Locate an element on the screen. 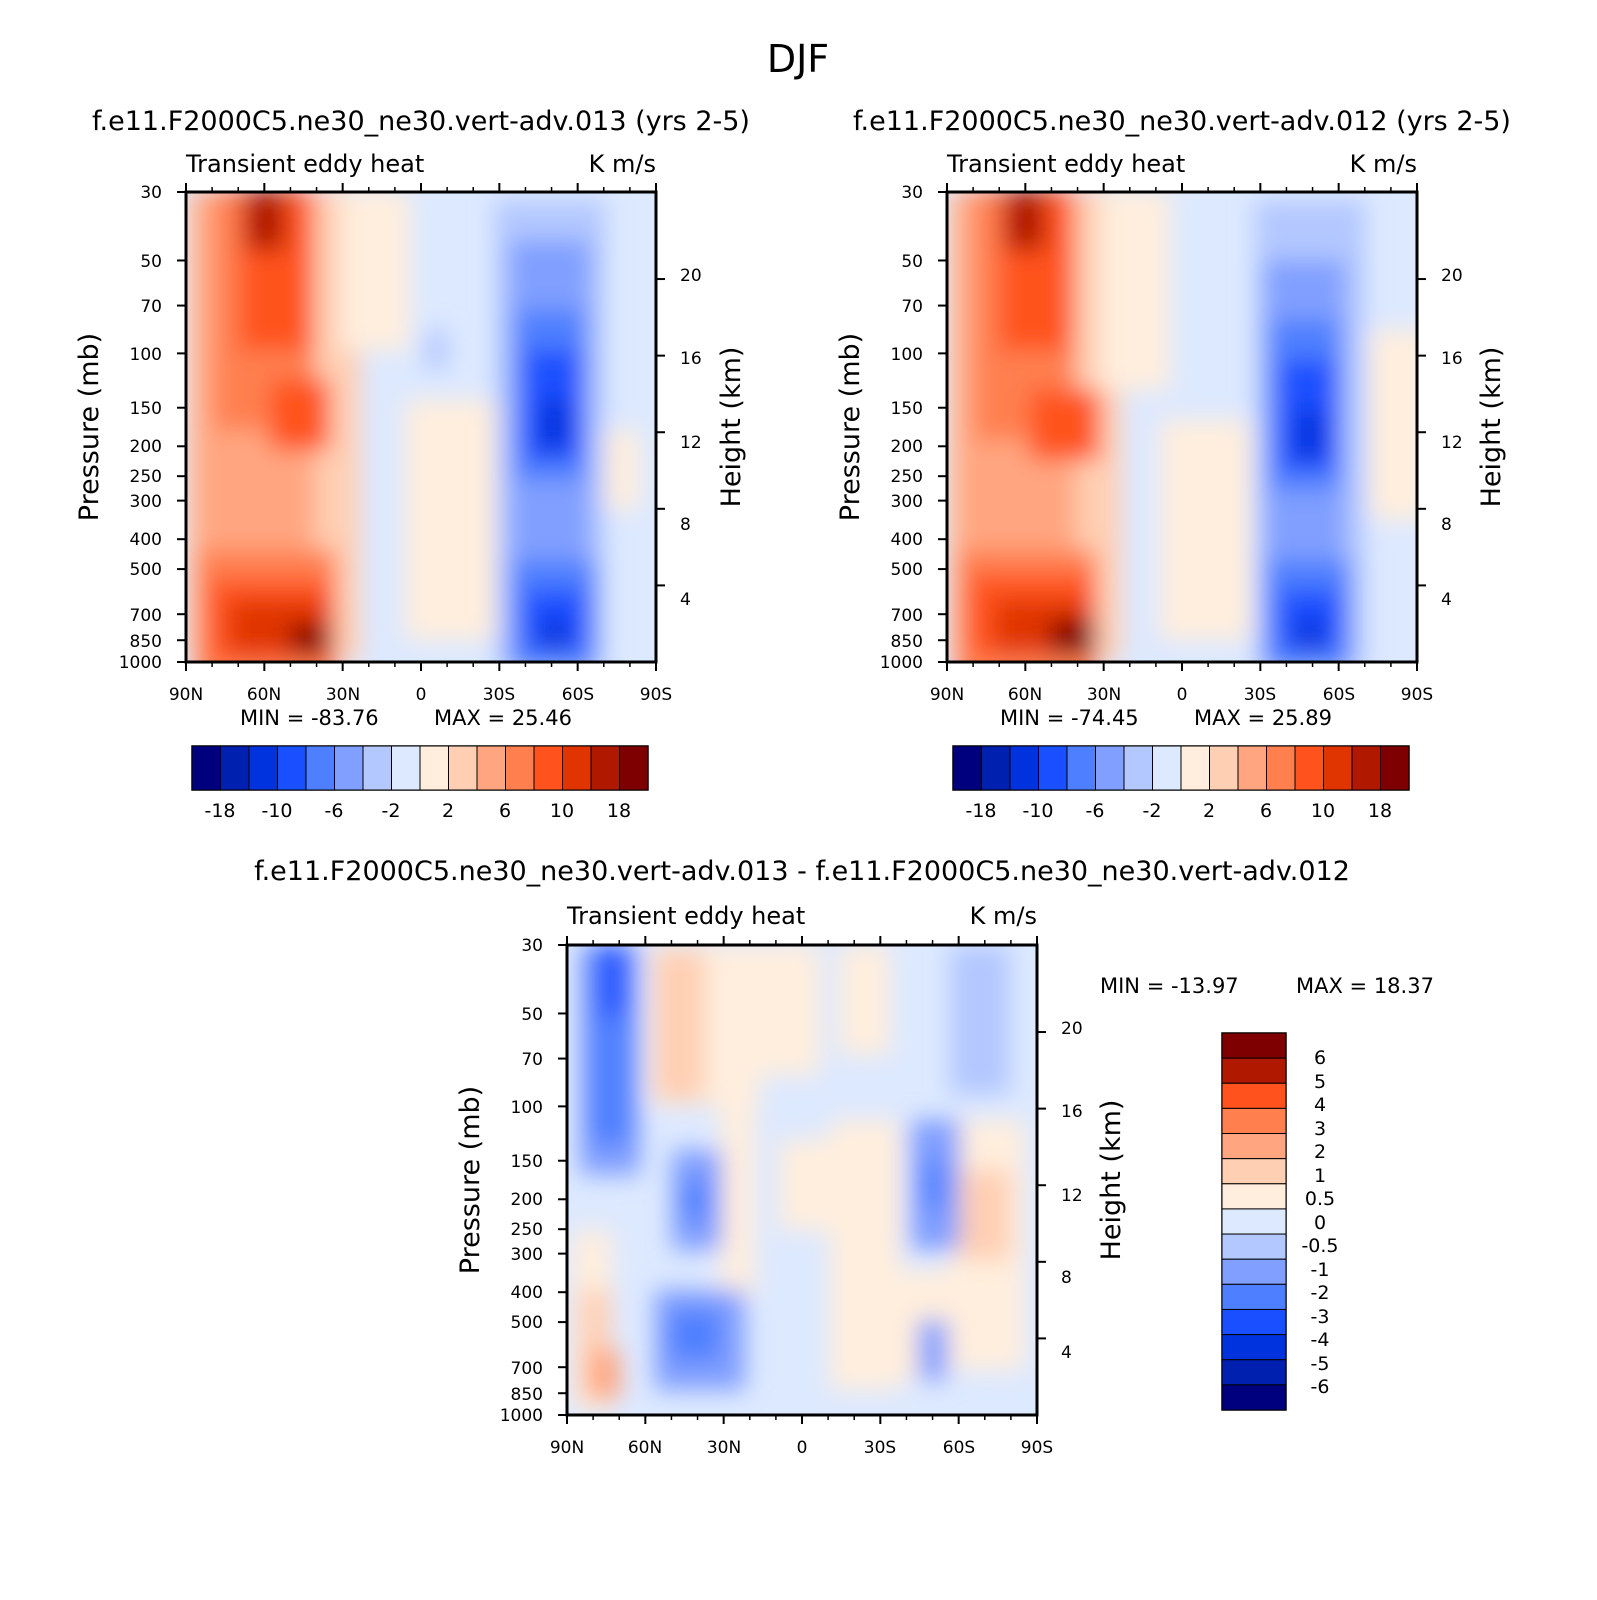 The height and width of the screenshot is (1600, 1597). x-tick-label: 30N is located at coordinates (724, 1448).